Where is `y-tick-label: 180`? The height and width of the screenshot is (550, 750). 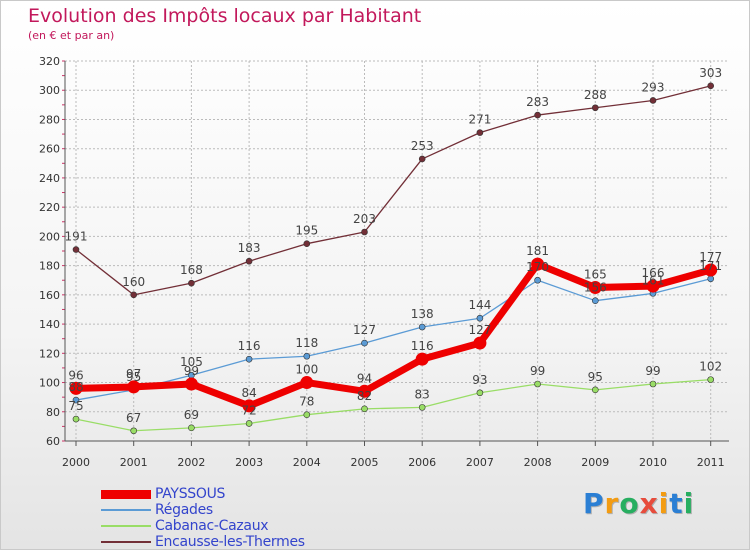
y-tick-label: 180 is located at coordinates (49, 266).